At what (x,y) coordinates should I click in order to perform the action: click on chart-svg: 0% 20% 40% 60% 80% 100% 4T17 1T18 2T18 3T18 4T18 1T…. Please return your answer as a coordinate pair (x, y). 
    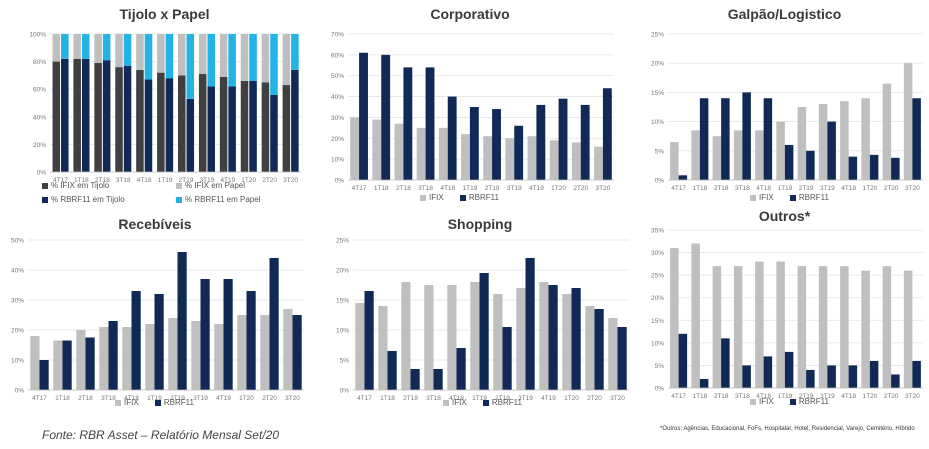
    Looking at the image, I should click on (165, 108).